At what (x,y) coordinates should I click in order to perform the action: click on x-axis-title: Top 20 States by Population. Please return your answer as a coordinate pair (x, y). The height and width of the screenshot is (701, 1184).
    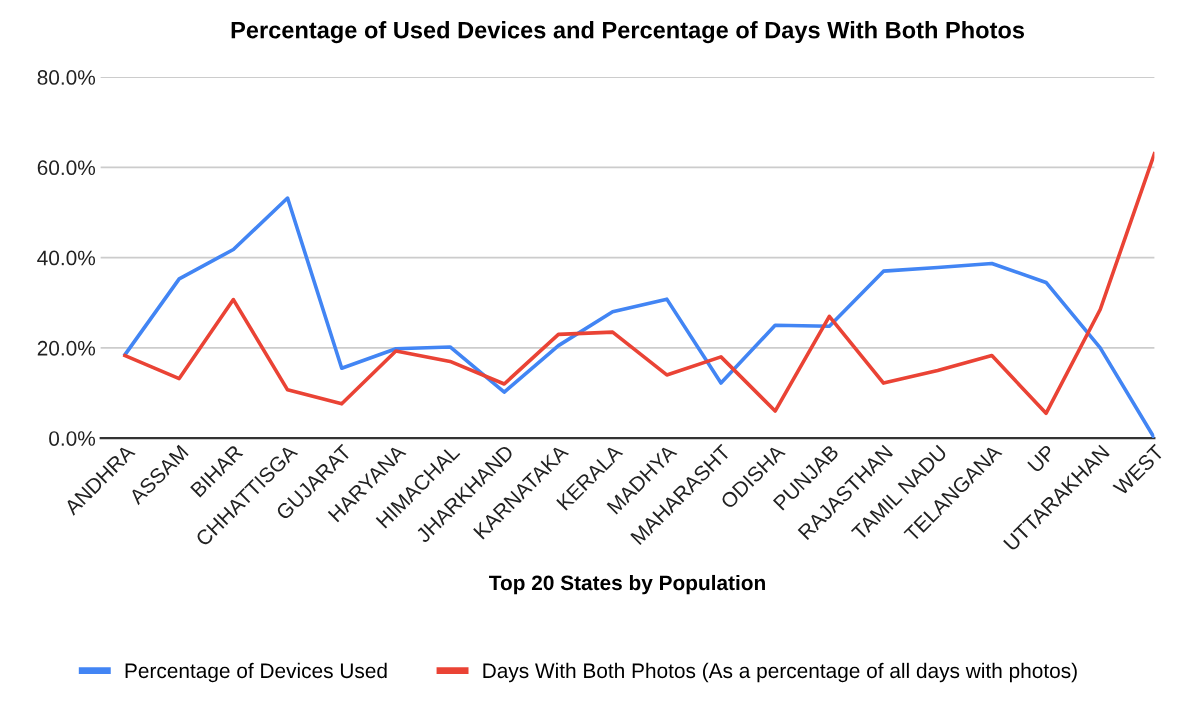
    Looking at the image, I should click on (627, 584).